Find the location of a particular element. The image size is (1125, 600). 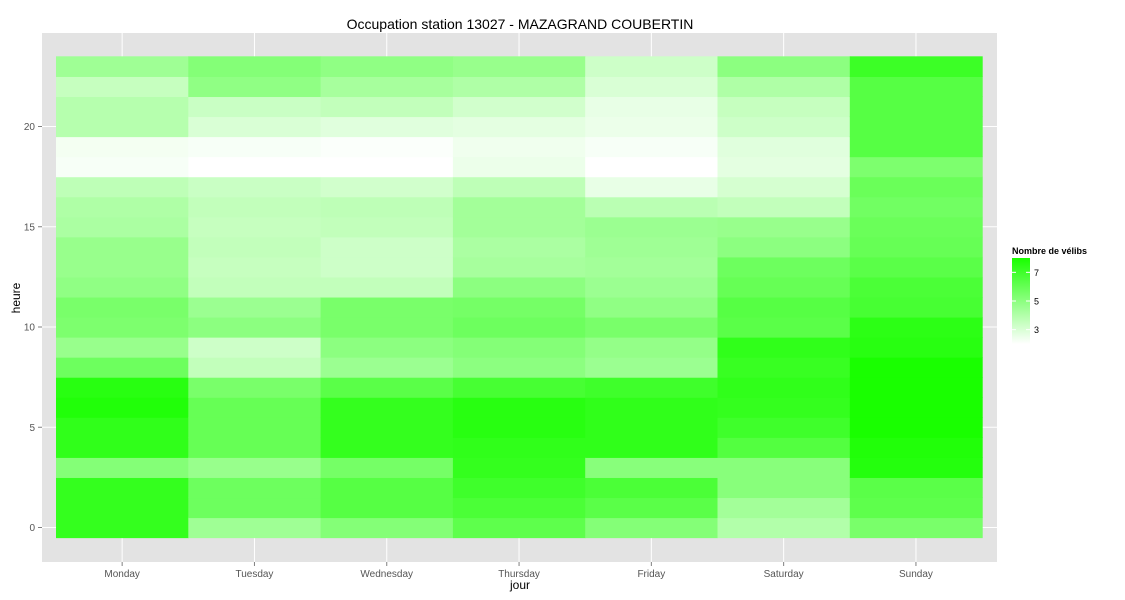

legend-ticks: 3 5 7 is located at coordinates (1025, 301).